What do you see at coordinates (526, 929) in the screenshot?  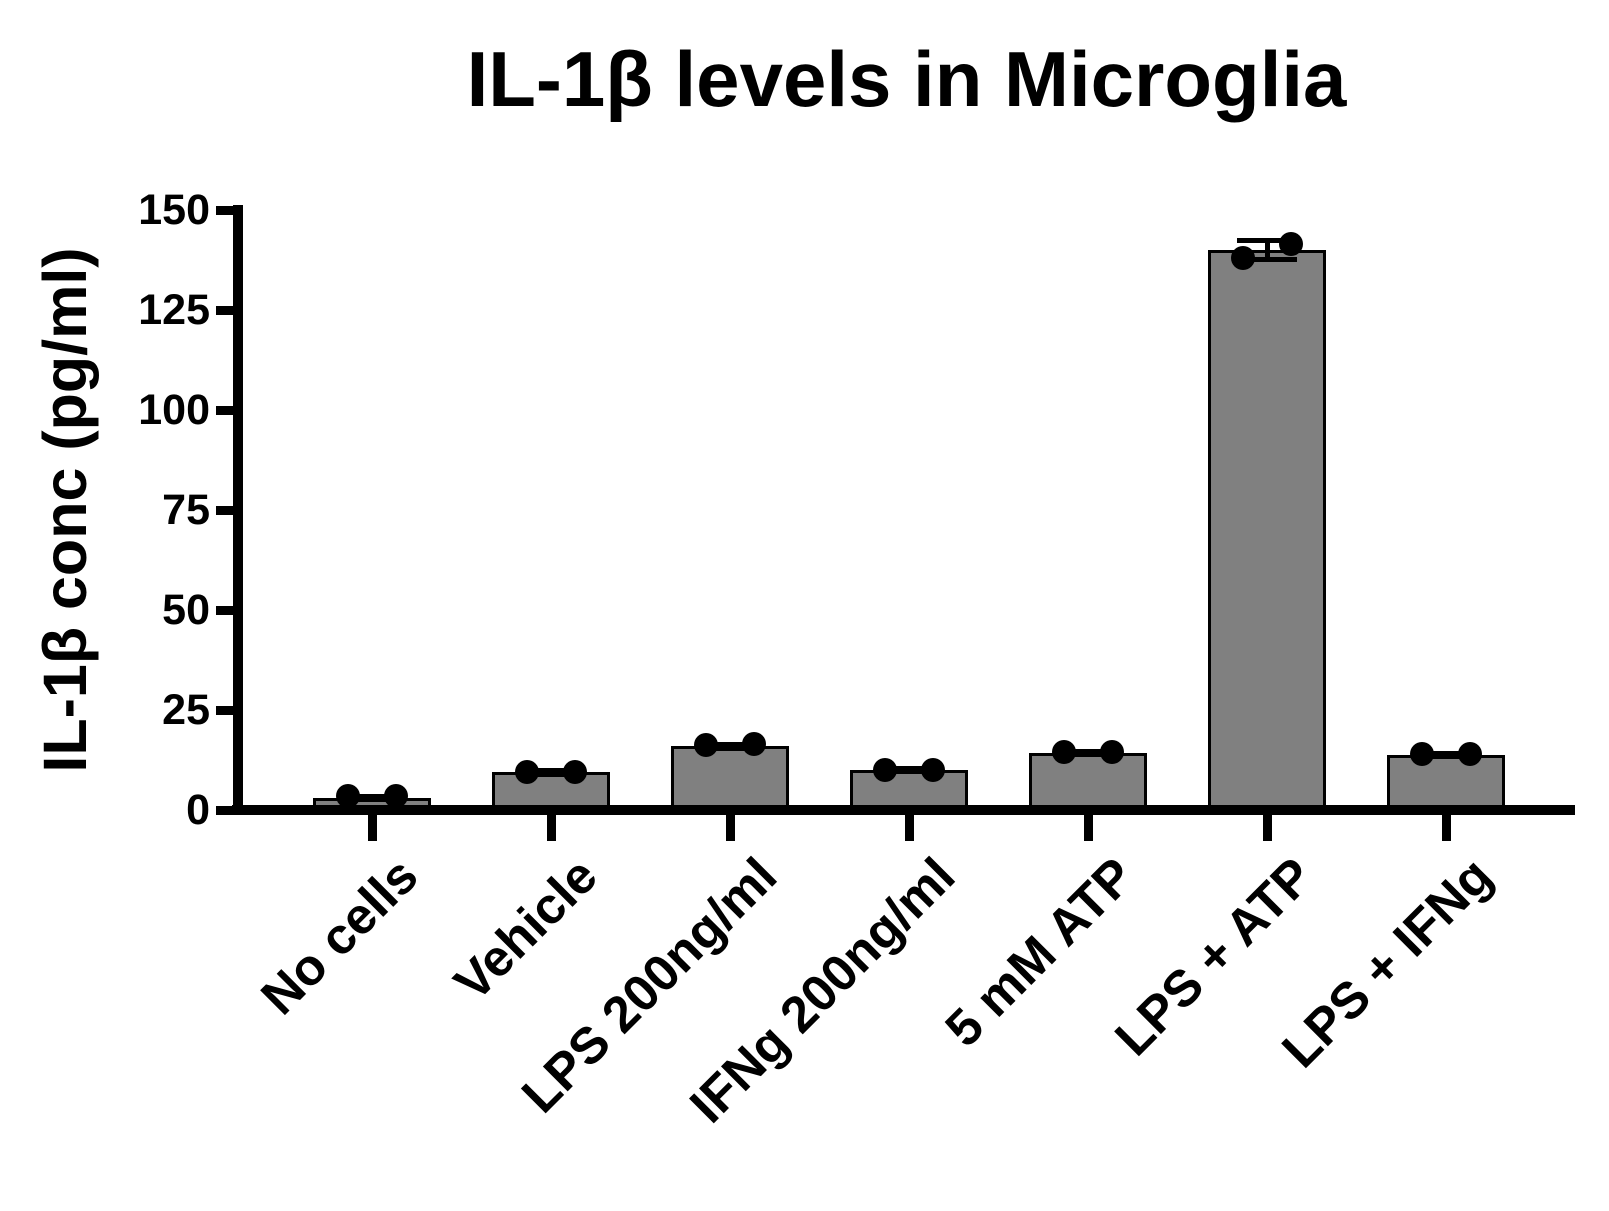 I see `x-category-label: Vehicle` at bounding box center [526, 929].